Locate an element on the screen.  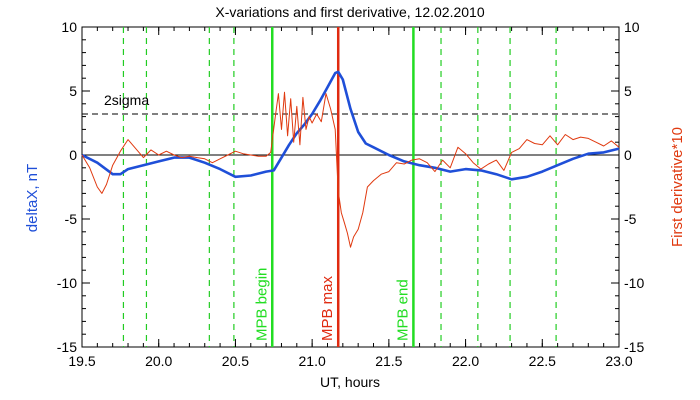
y-axis-label-left: deltaX, nT is located at coordinates (32, 198).